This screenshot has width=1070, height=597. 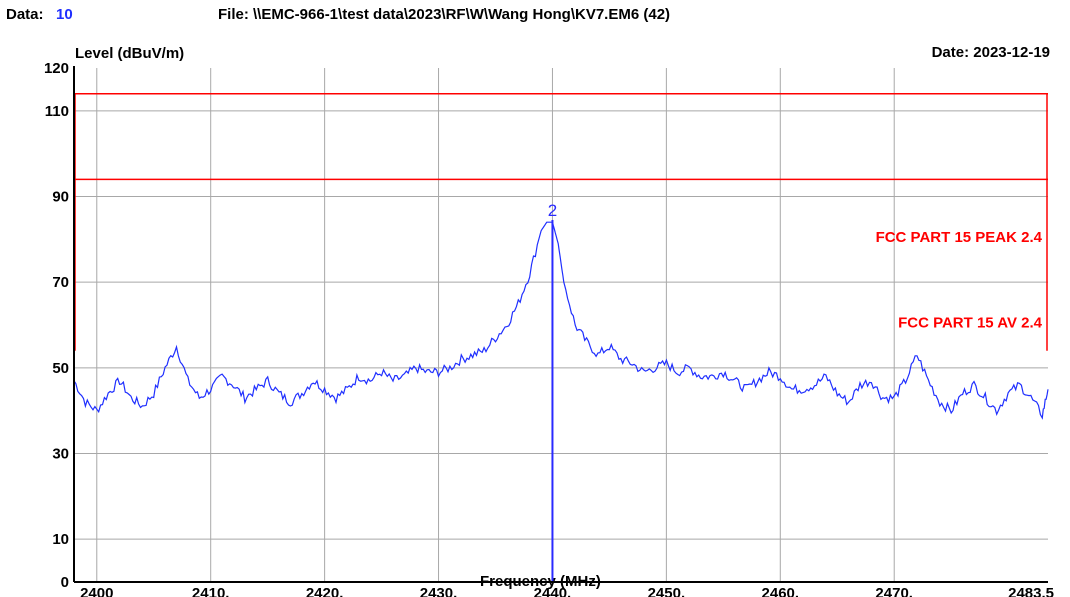 What do you see at coordinates (667, 591) in the screenshot?
I see `x-tick-label: 2450.` at bounding box center [667, 591].